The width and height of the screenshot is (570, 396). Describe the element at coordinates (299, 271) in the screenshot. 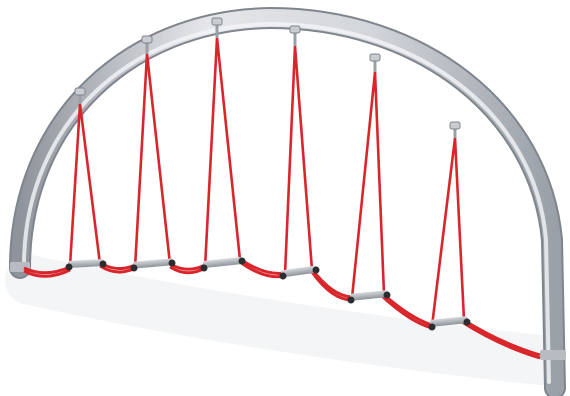

I see `swing-4-seat` at that location.